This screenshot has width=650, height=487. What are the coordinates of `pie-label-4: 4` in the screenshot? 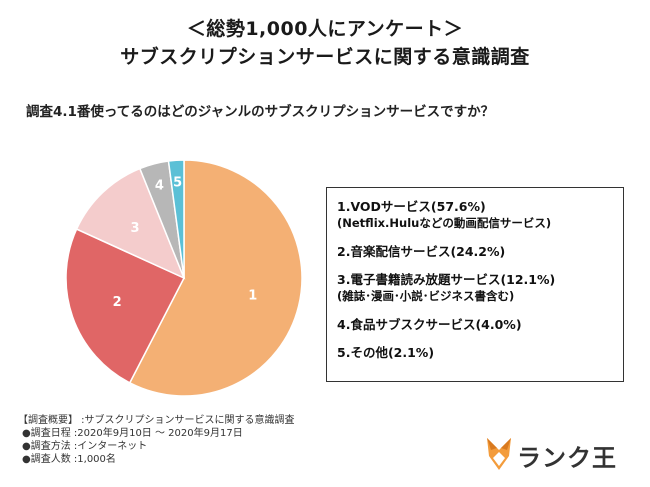 It's located at (159, 185).